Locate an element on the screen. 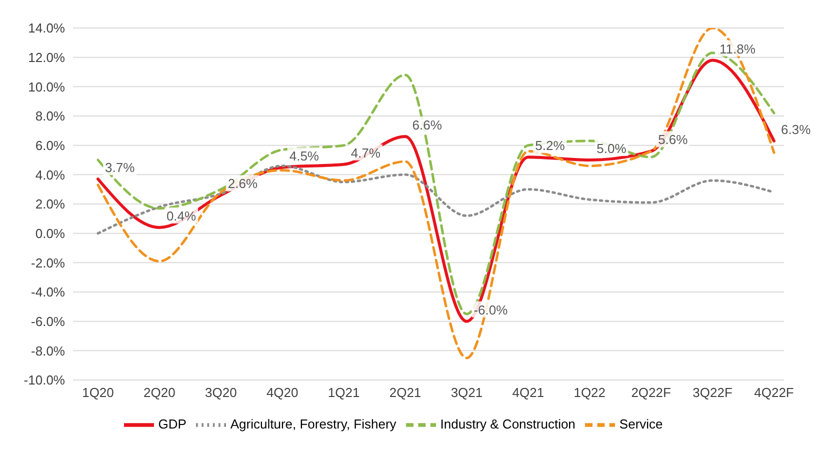 This screenshot has width=832, height=453. y-tick-label: -8.0% is located at coordinates (48, 350).